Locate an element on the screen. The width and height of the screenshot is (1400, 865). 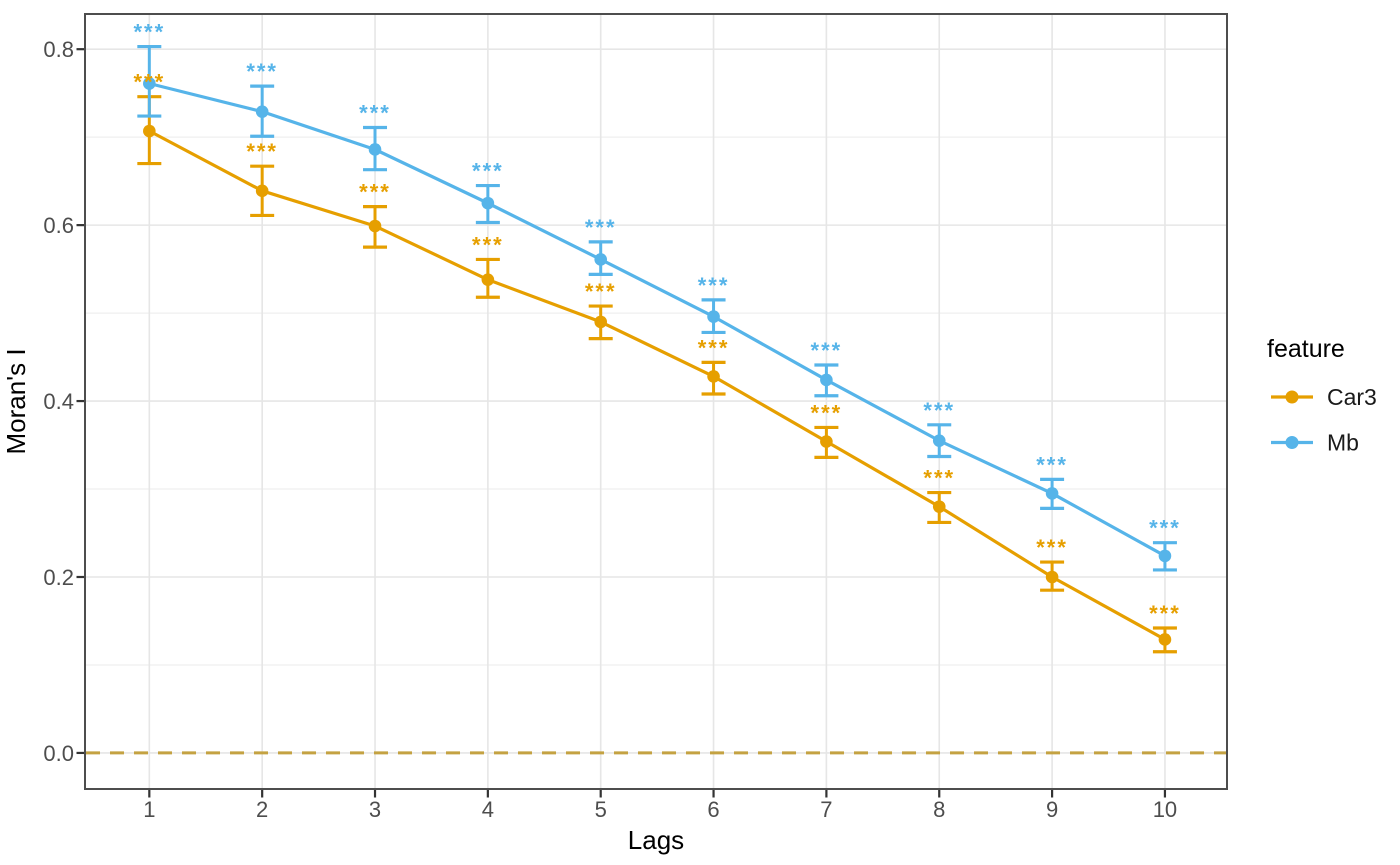
y-axis: 0.0 0.2 0.4 0.6 0.8 is located at coordinates (63, 401).